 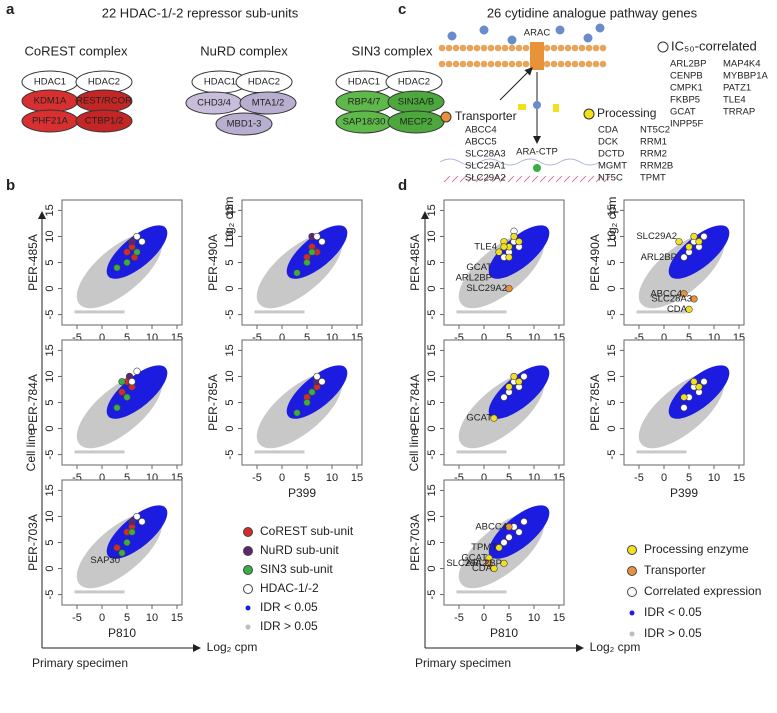 What do you see at coordinates (589, 114) in the screenshot?
I see `key` at bounding box center [589, 114].